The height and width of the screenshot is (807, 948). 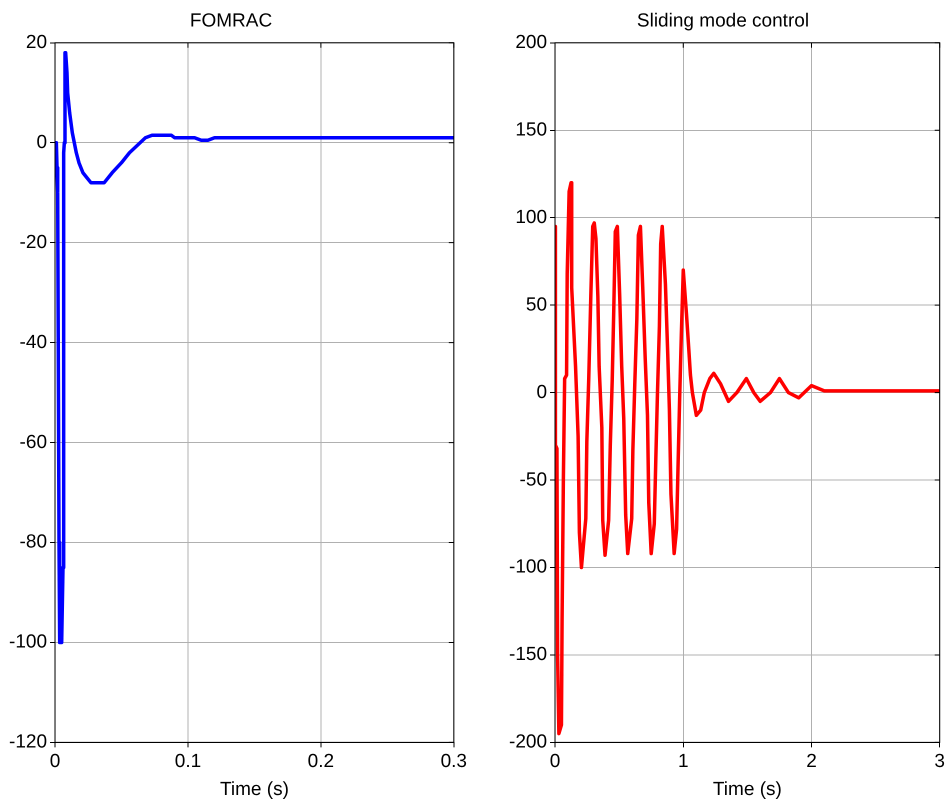 What do you see at coordinates (231, 21) in the screenshot?
I see `chart-title: FOMRAC` at bounding box center [231, 21].